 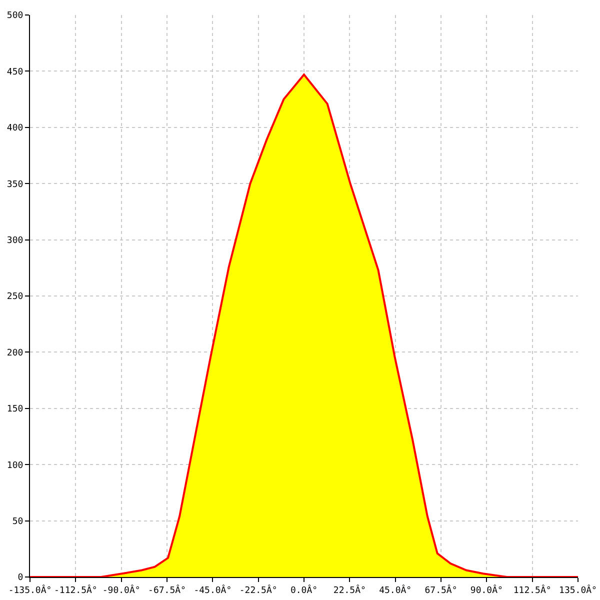 What do you see at coordinates (486, 590) in the screenshot?
I see `x-tick-label: 90.0Â°` at bounding box center [486, 590].